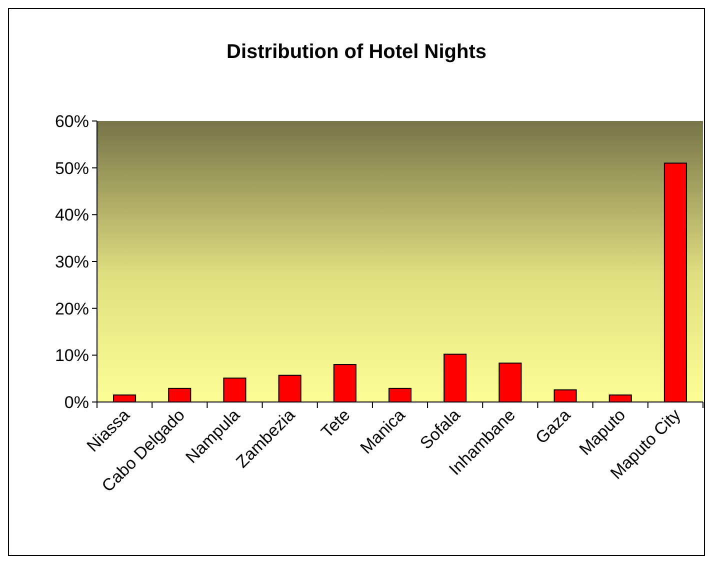 Image resolution: width=713 pixels, height=564 pixels. What do you see at coordinates (71, 215) in the screenshot?
I see `y-tick-label: 40%` at bounding box center [71, 215].